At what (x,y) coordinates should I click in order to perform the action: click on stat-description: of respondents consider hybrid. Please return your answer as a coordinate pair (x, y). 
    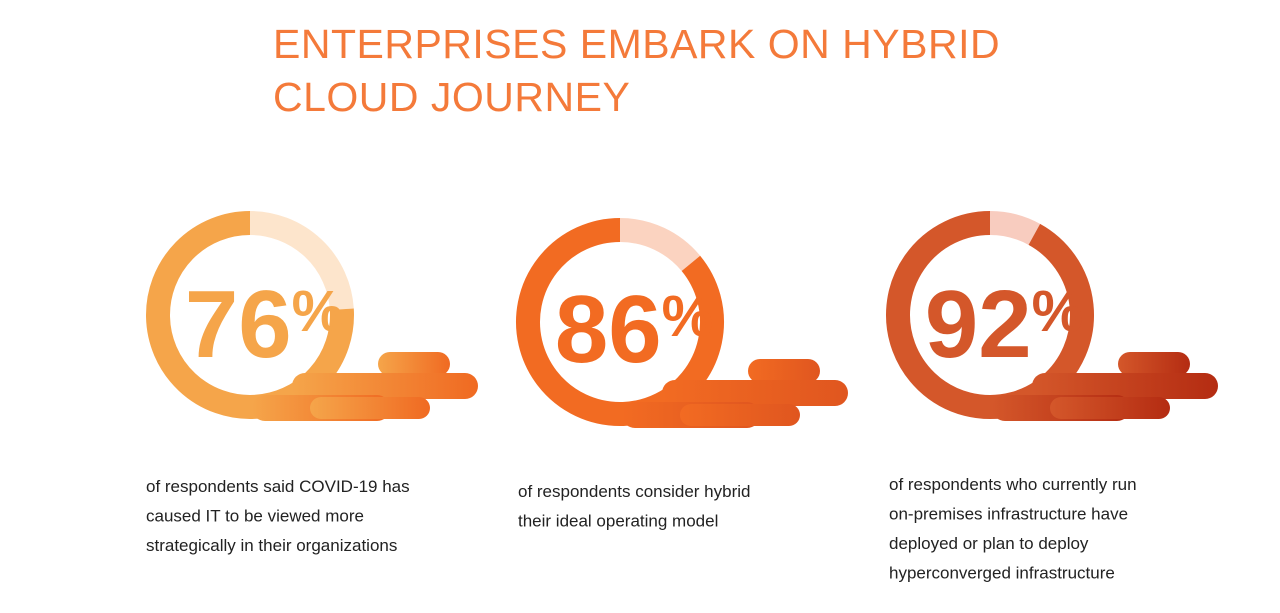
    Looking at the image, I should click on (634, 491).